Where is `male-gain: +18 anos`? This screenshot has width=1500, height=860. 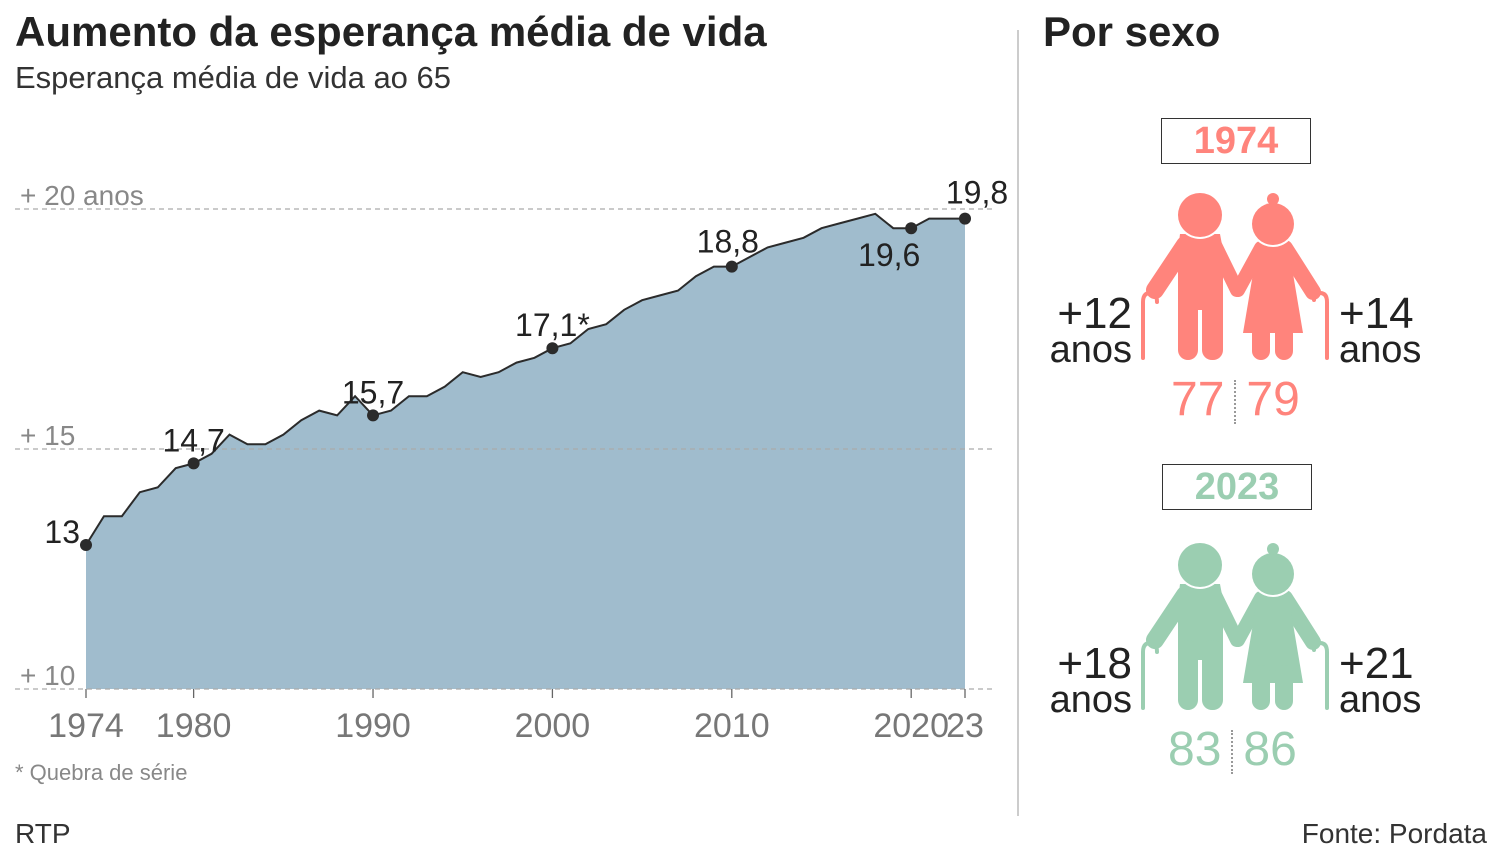
male-gain: +18 anos is located at coordinates (1081, 681).